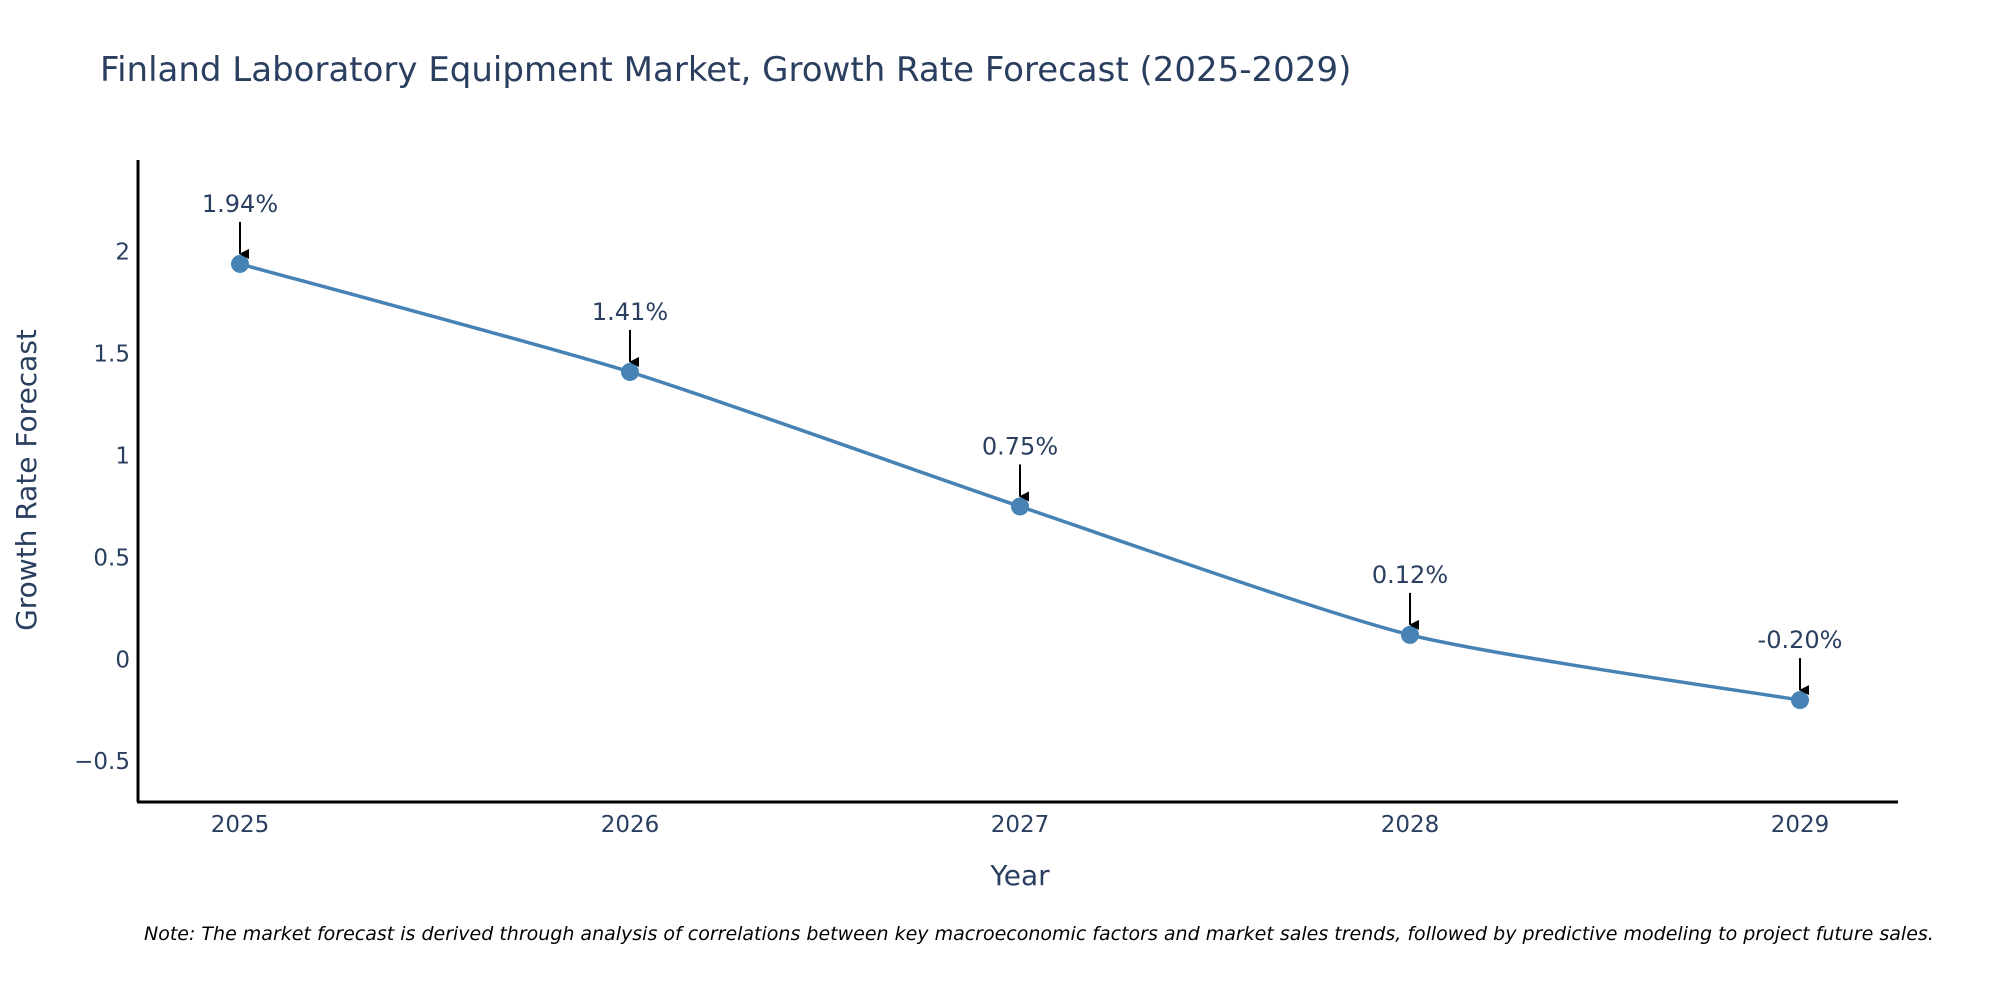 Image resolution: width=2000 pixels, height=1000 pixels. Describe the element at coordinates (26, 480) in the screenshot. I see `y-axis-title: Growth Rate Forecast` at that location.